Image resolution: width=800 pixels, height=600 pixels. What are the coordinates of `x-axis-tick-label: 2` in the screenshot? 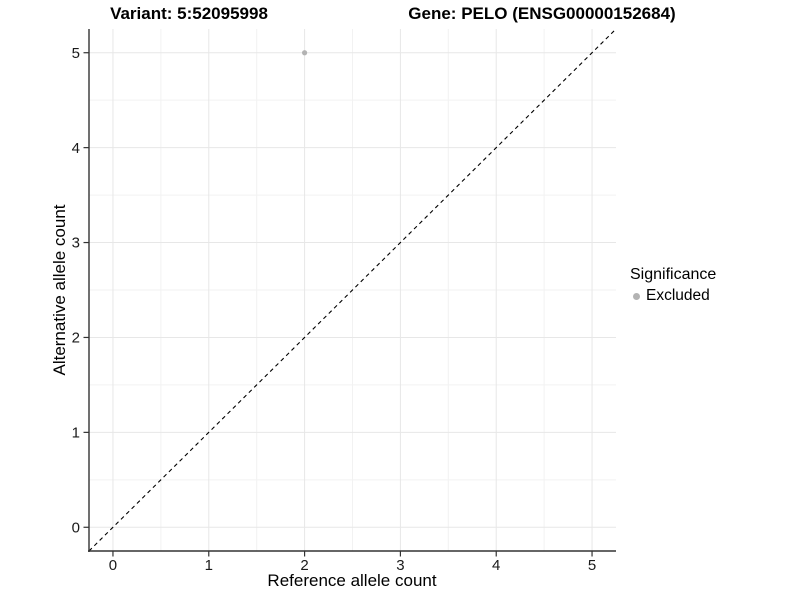 It's located at (304, 565).